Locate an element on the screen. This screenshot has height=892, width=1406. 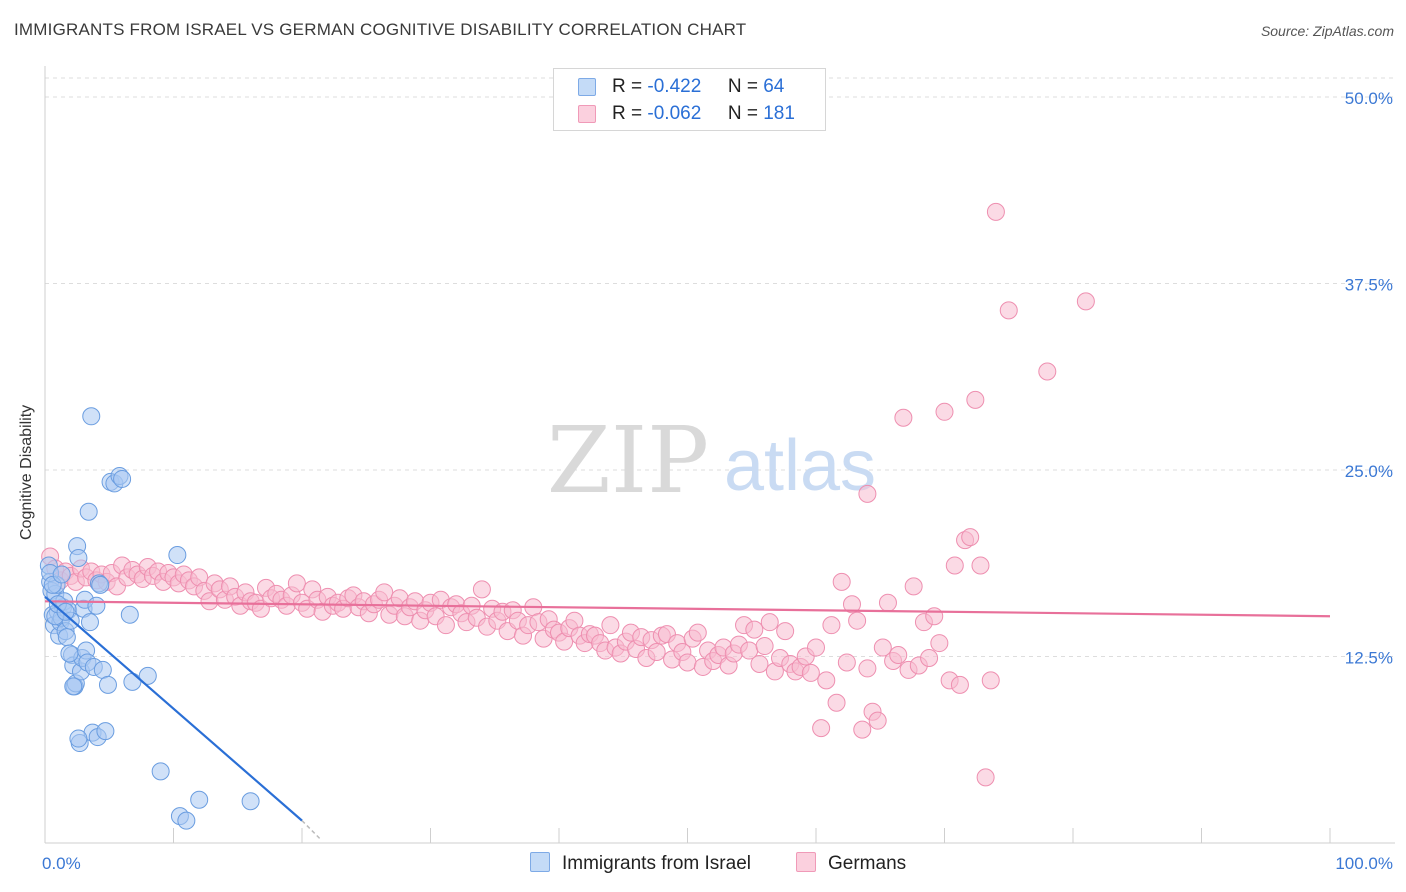
source-credit: Source: ZipAtlas.com is located at coordinates (1327, 31).